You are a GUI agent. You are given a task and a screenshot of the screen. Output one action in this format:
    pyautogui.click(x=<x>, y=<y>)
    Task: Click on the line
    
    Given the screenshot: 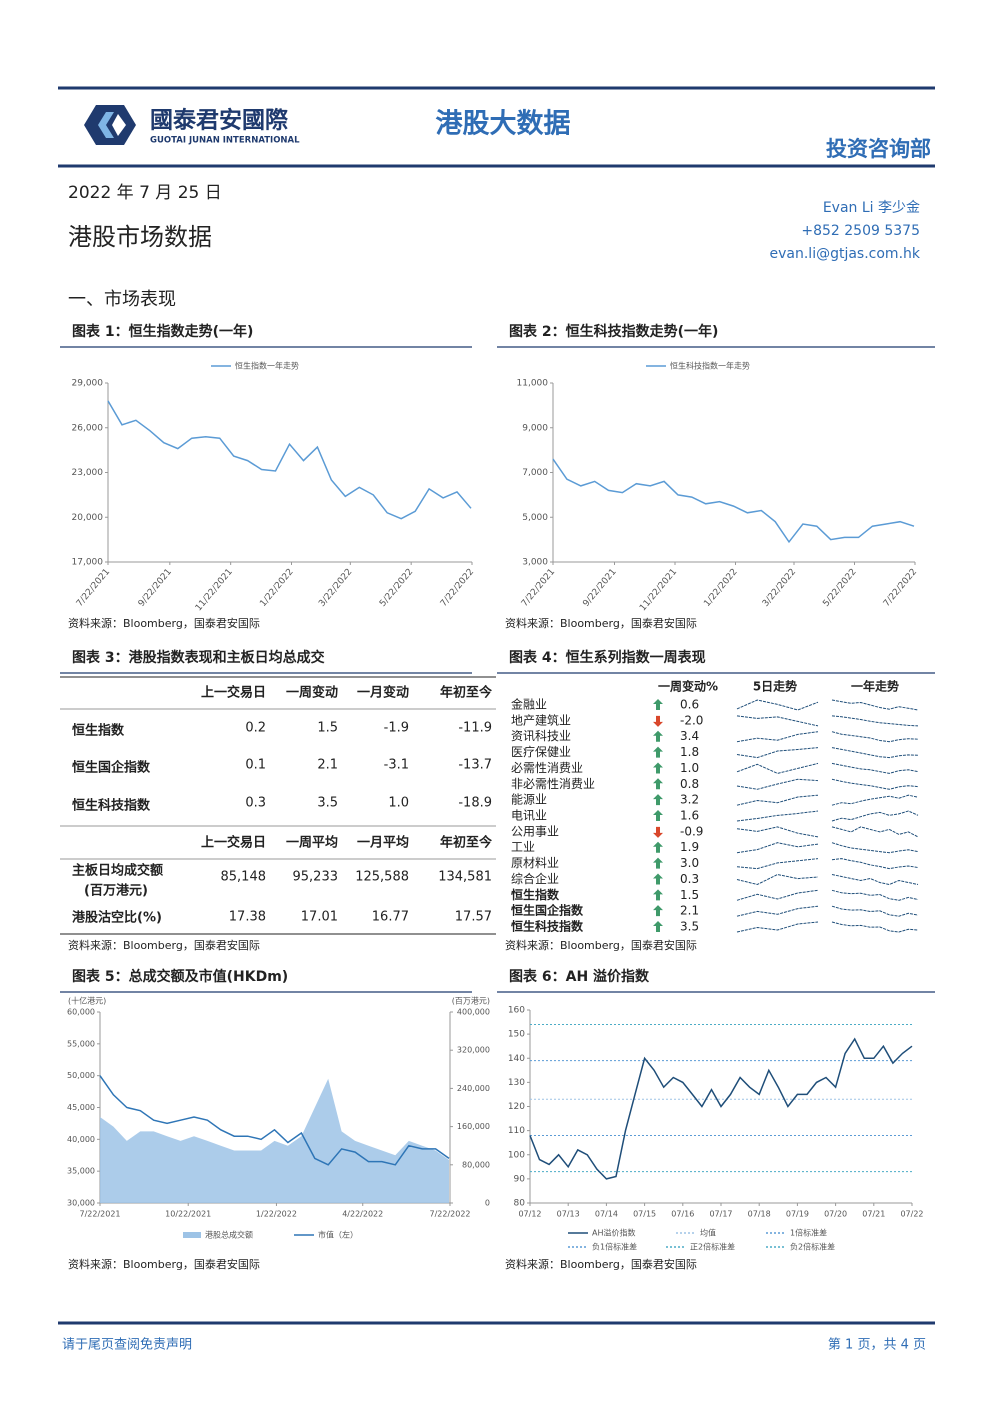 What is the action you would take?
    pyautogui.click(x=289, y=460)
    